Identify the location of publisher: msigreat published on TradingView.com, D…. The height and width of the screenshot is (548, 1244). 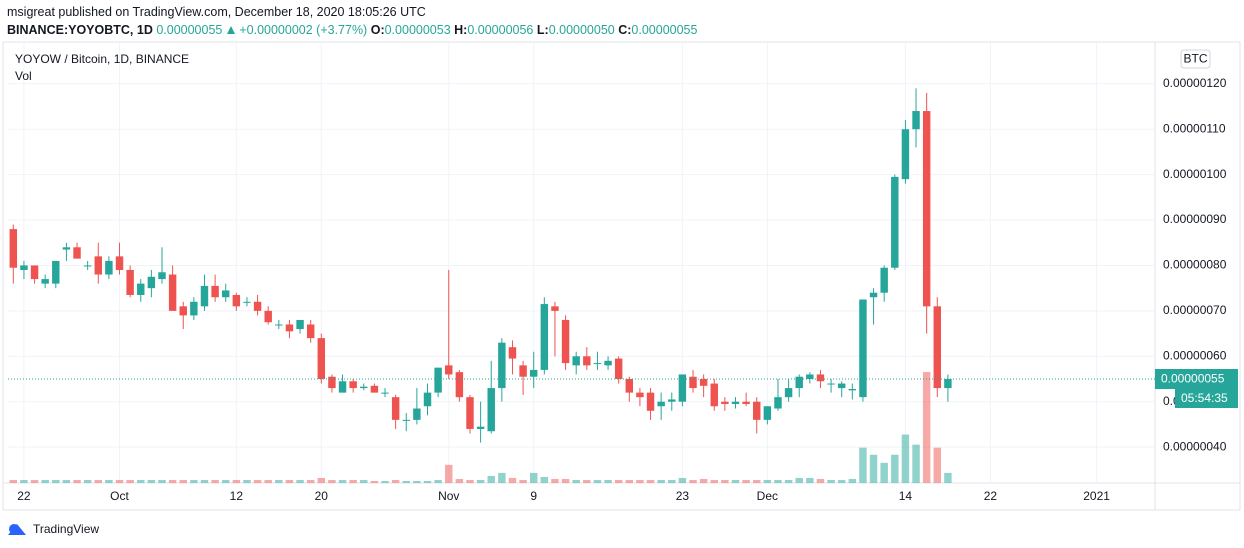
(216, 12).